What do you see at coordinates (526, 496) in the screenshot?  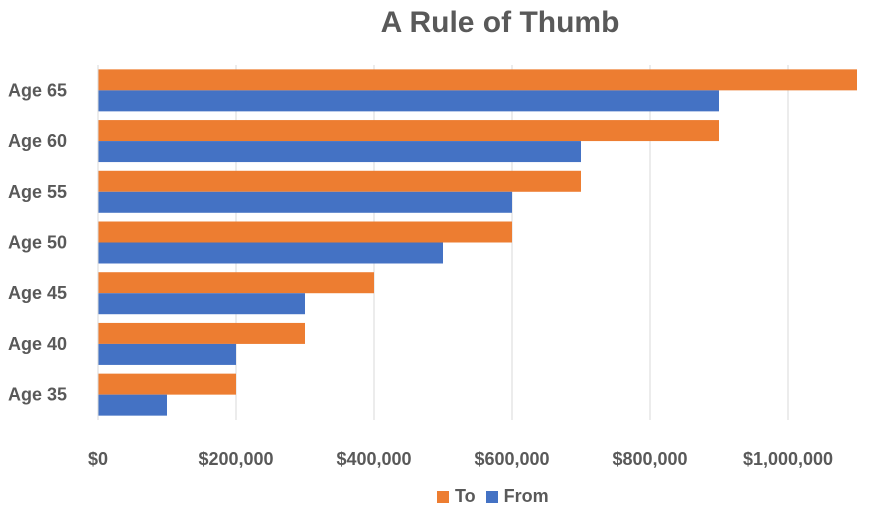 I see `legend-label-from: From` at bounding box center [526, 496].